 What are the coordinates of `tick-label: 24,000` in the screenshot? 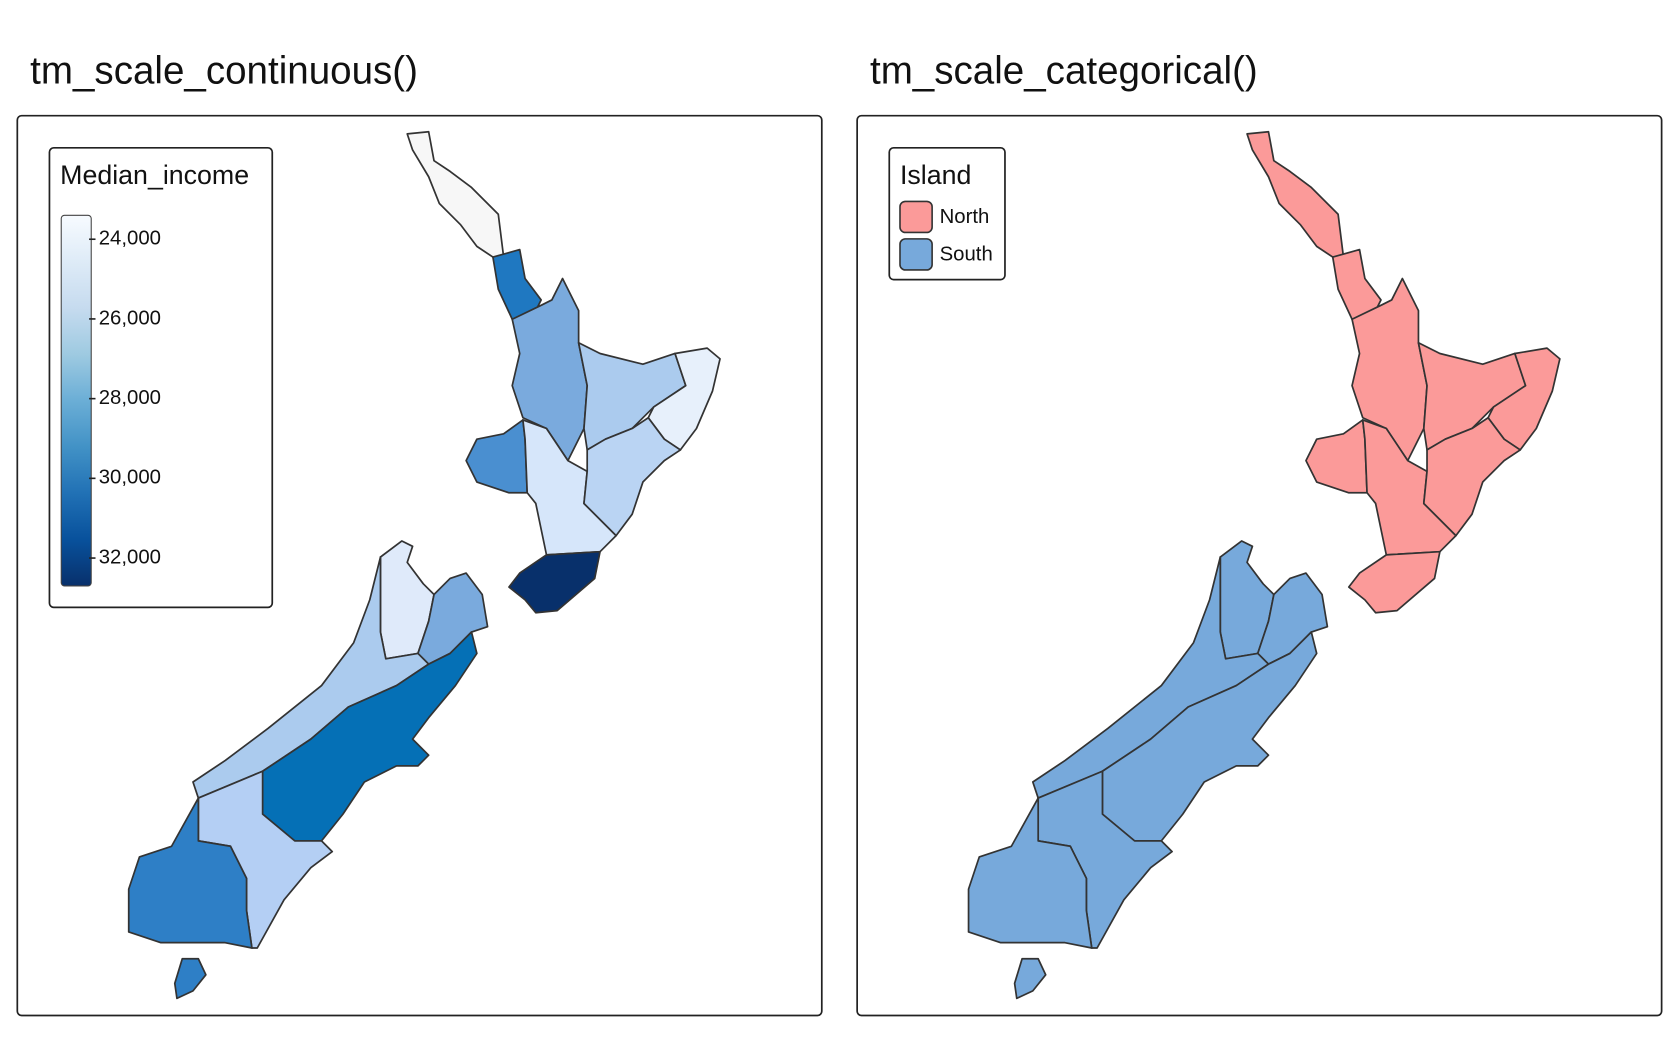 It's located at (130, 239).